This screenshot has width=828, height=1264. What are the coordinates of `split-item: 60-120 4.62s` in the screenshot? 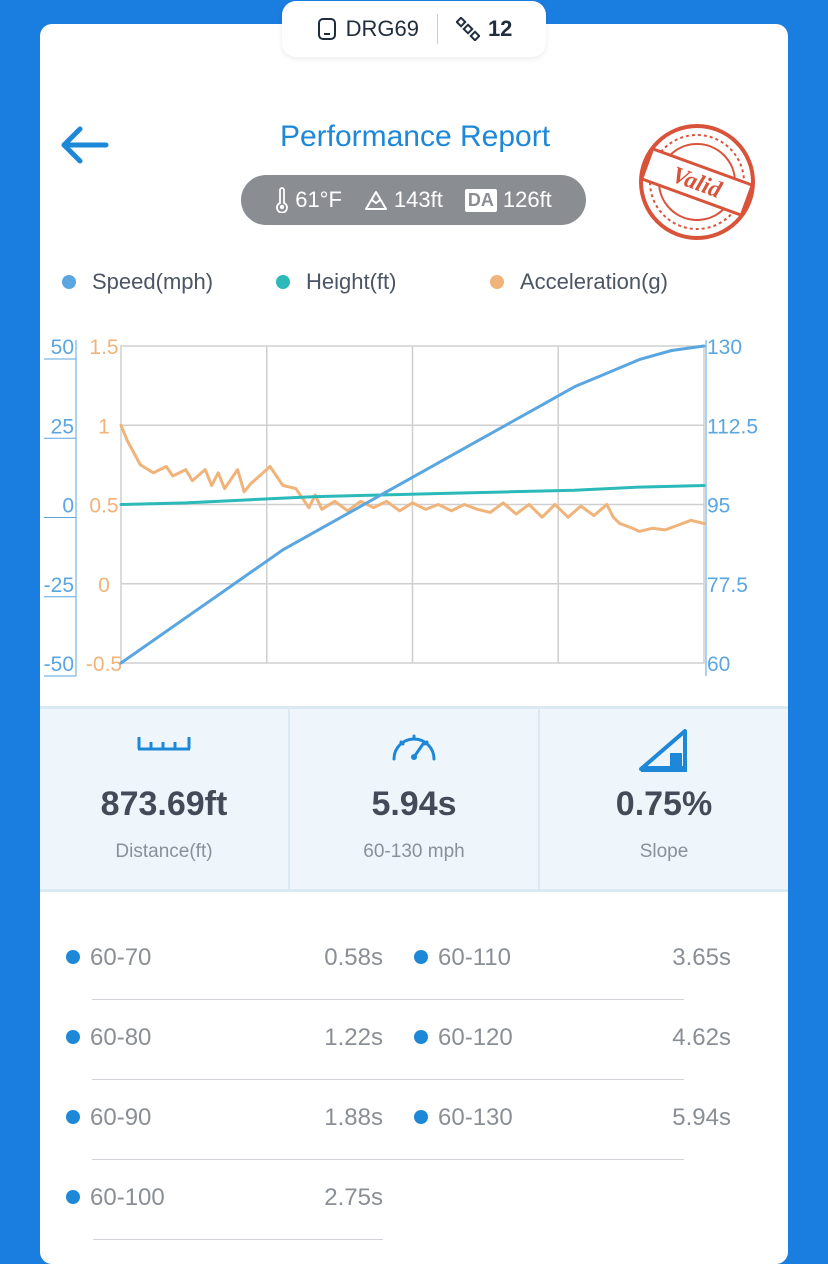 It's located at (411, 1045).